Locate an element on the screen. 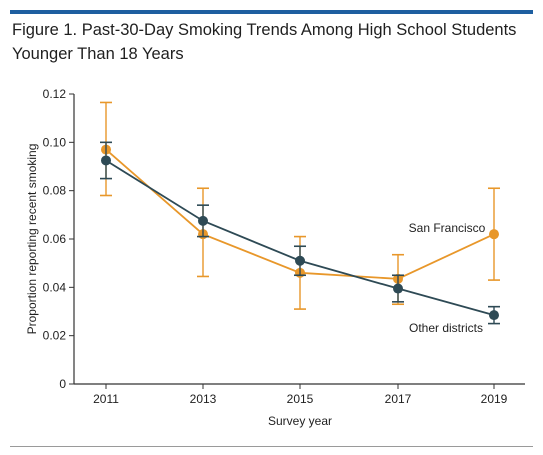  y-tick-label: 0 is located at coordinates (62, 384).